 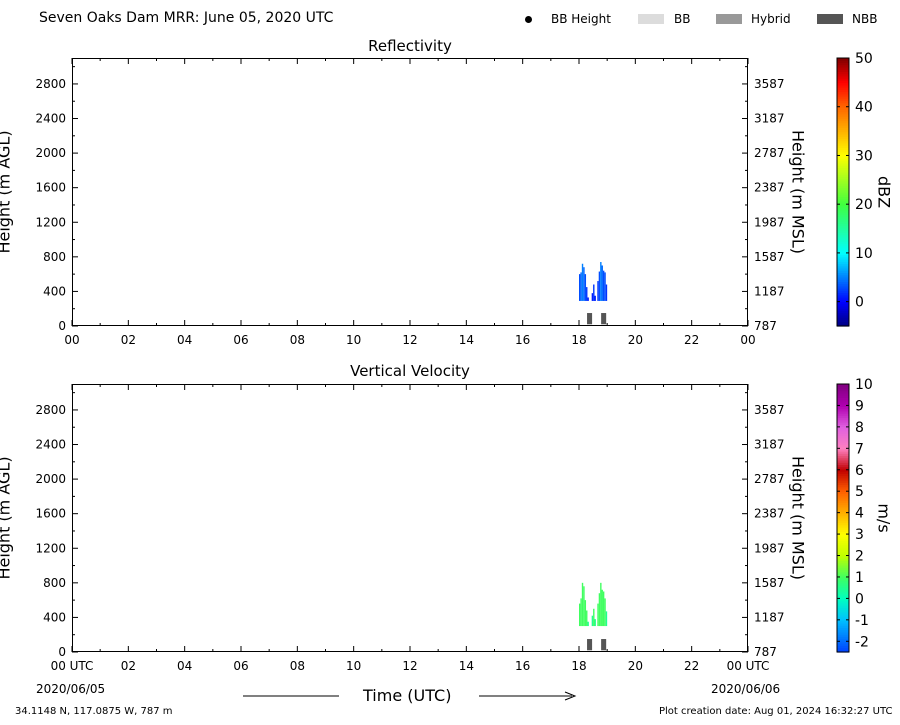 I want to click on date-start-label: 2020/06/05, so click(x=71, y=689).